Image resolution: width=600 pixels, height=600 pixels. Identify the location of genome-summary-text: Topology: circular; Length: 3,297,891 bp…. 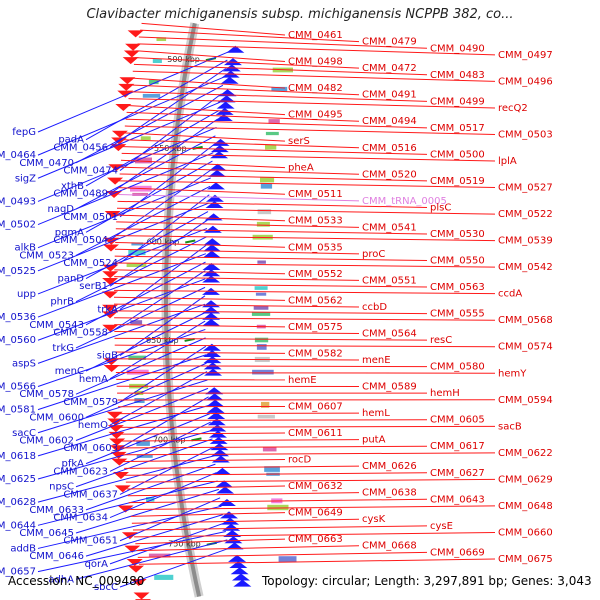
(427, 581).